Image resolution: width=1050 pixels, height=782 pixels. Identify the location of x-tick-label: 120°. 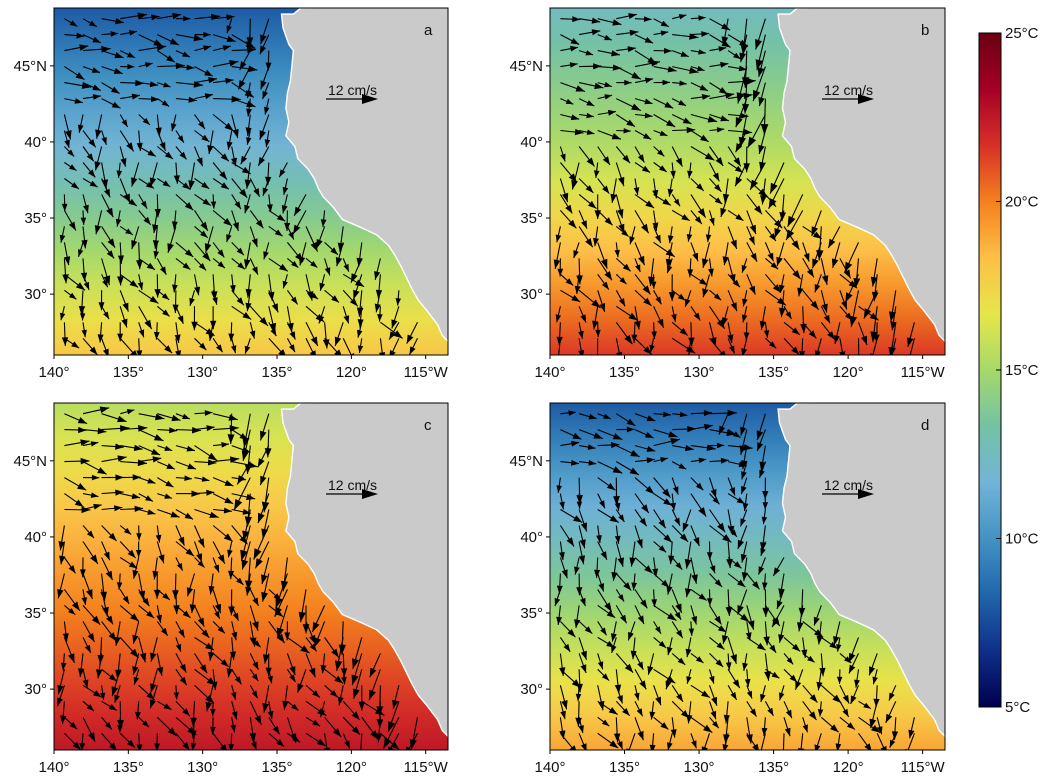
(848, 372).